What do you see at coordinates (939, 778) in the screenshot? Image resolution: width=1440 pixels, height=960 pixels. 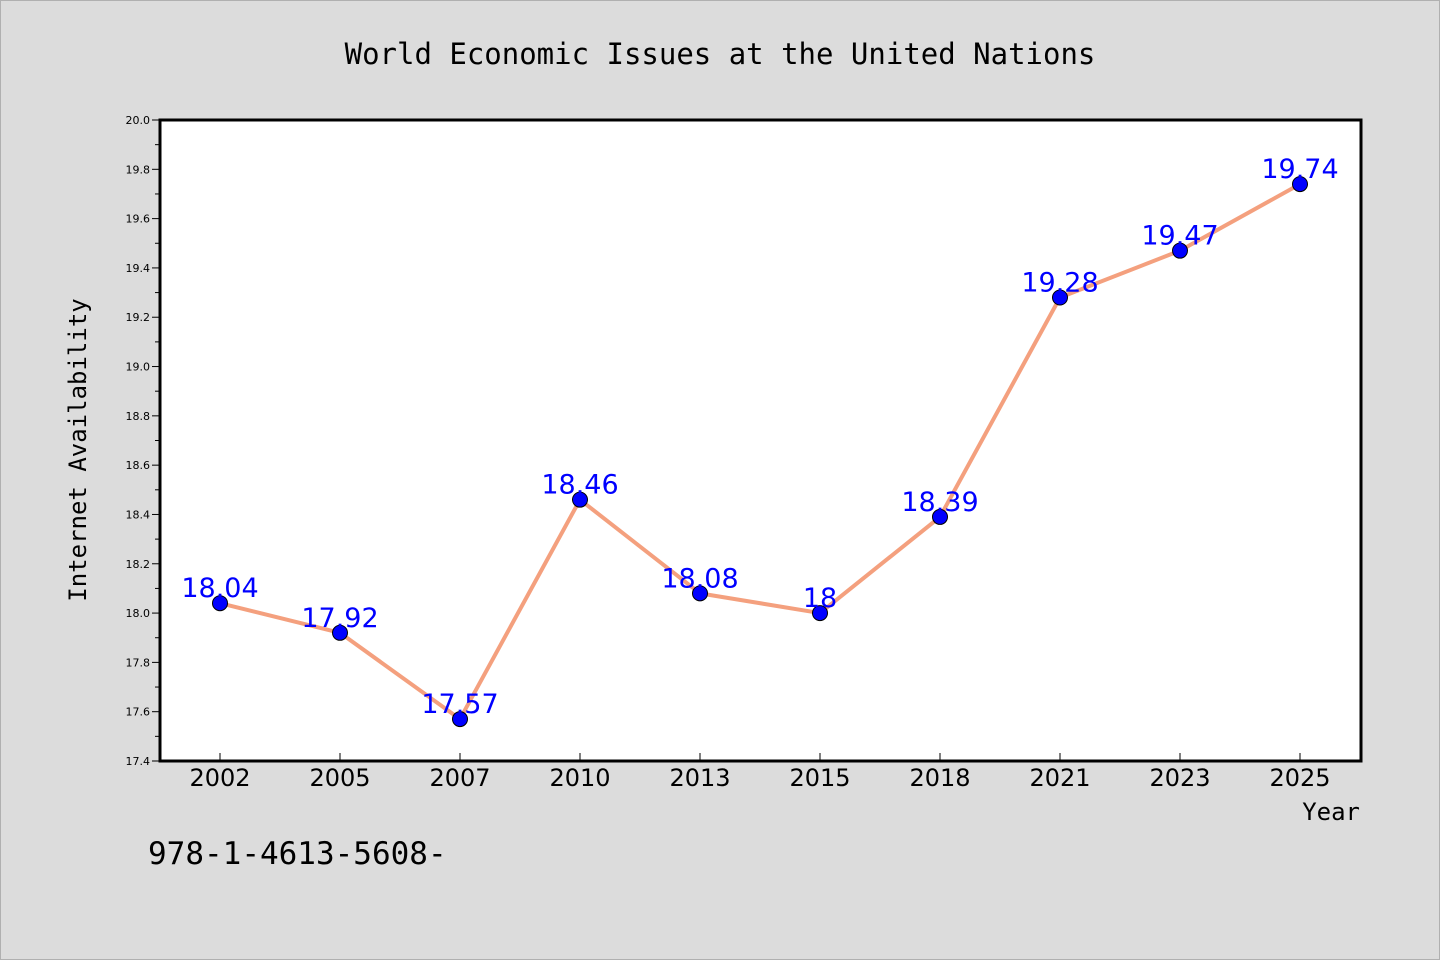 I see `x-tick-label: 2018` at bounding box center [939, 778].